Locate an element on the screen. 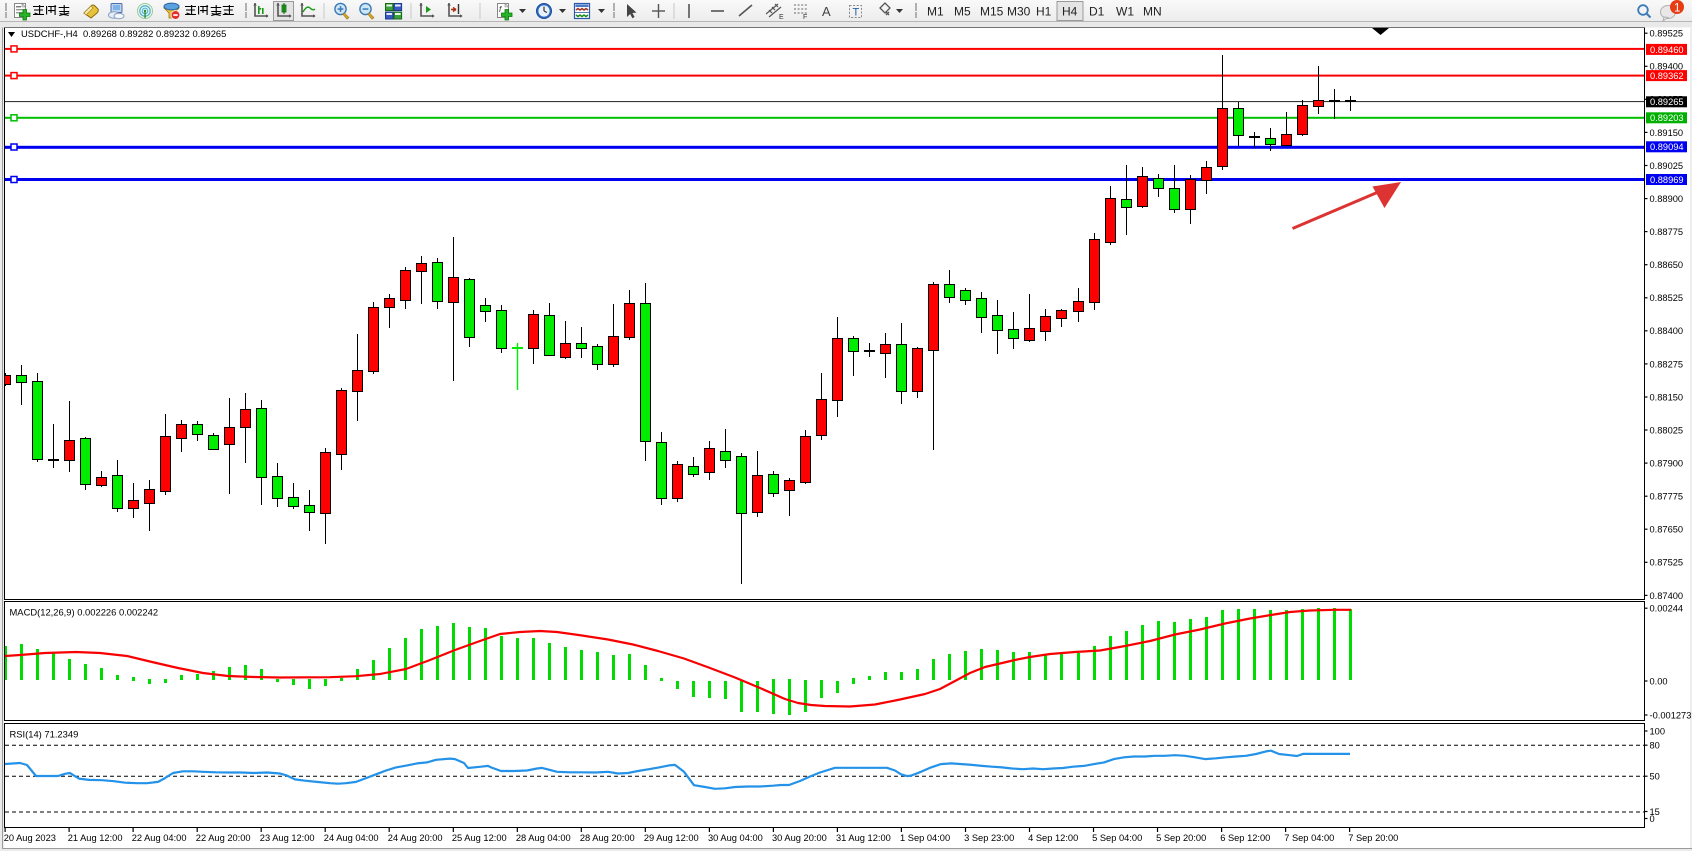 The height and width of the screenshot is (851, 1692). svg-text: 0.00 is located at coordinates (1659, 681).